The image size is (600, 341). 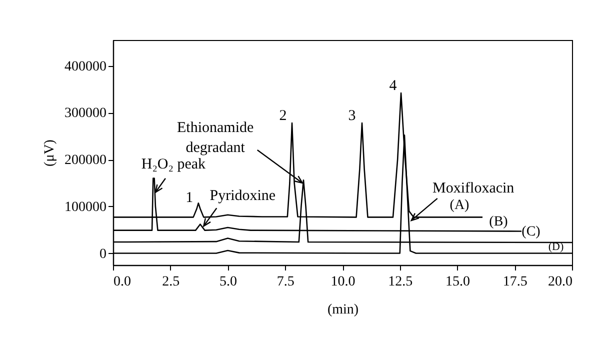 I want to click on y-tick-label: 400000, so click(x=85, y=66).